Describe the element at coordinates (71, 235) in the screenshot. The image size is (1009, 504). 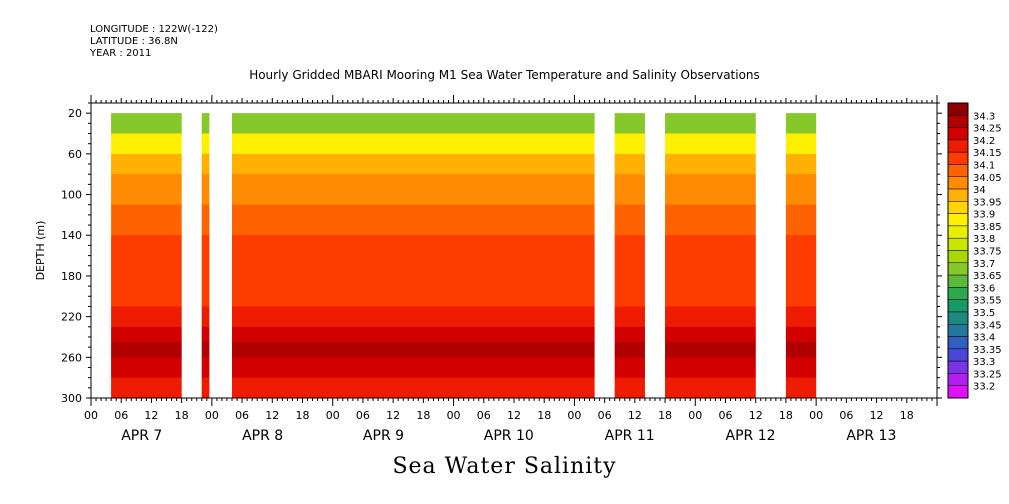
I see `y-tick-label: 140` at that location.